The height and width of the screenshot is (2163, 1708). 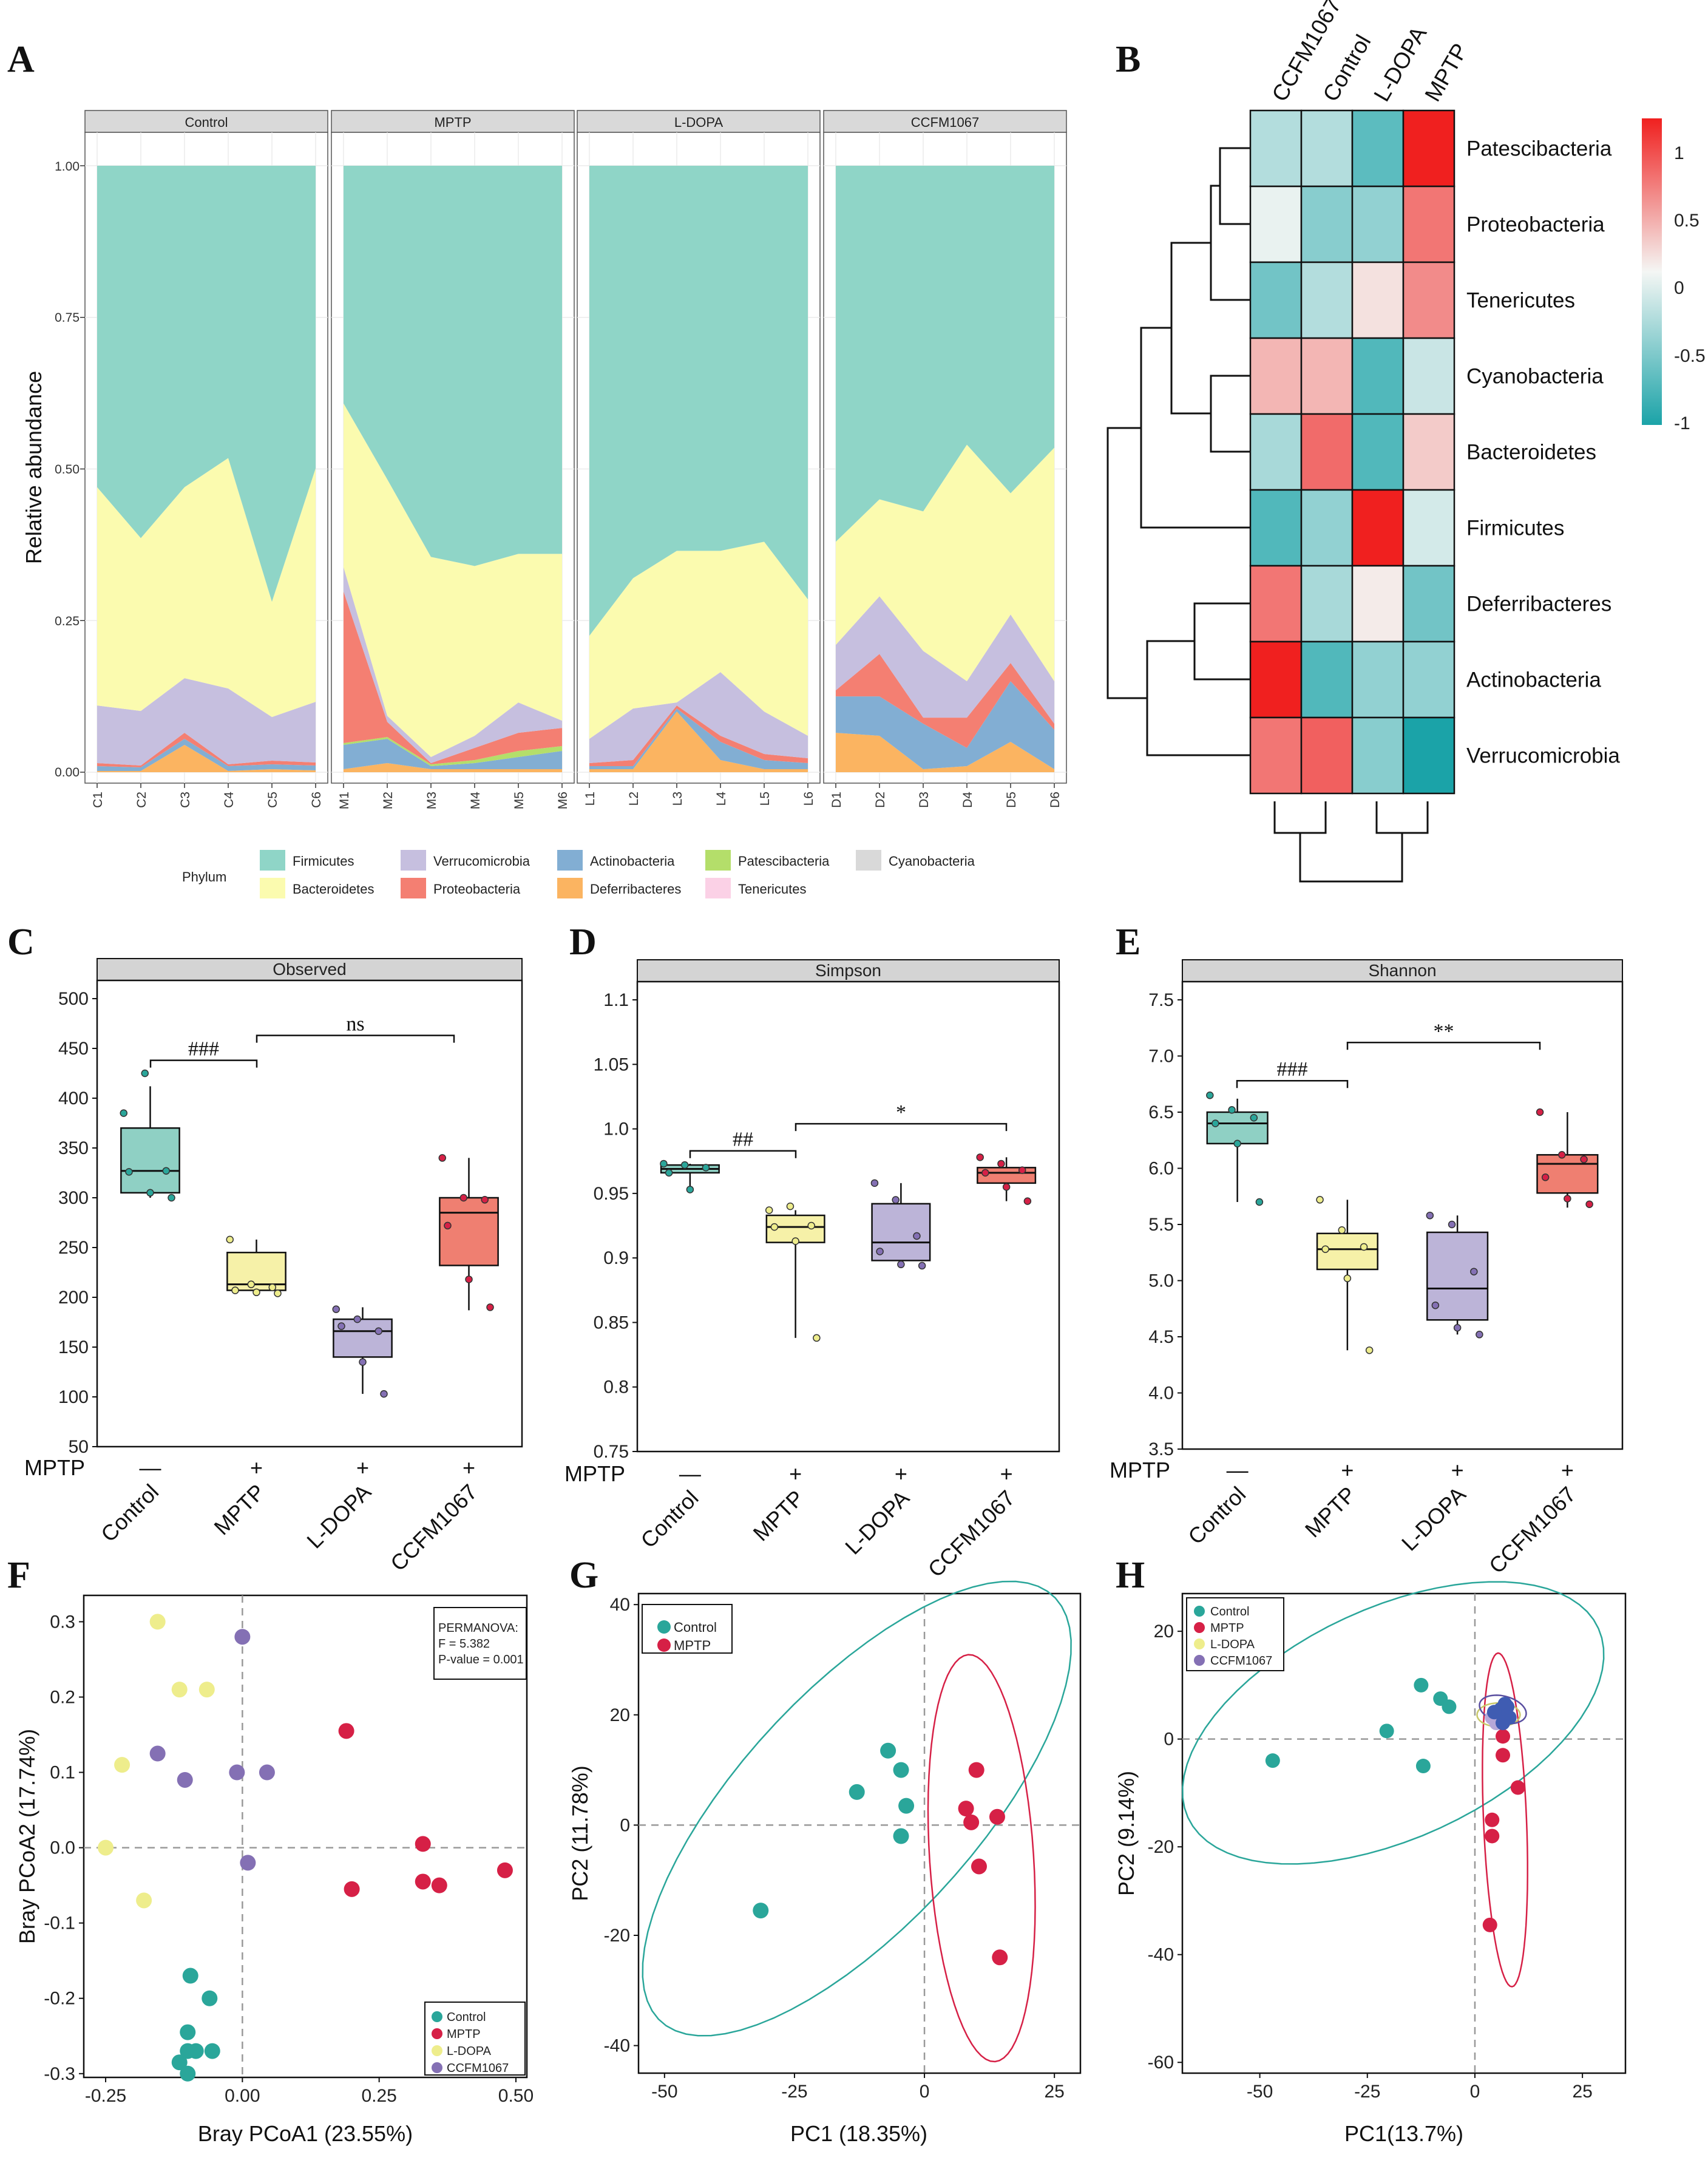 What do you see at coordinates (62, 1622) in the screenshot?
I see `ytick-label: 0.3` at bounding box center [62, 1622].